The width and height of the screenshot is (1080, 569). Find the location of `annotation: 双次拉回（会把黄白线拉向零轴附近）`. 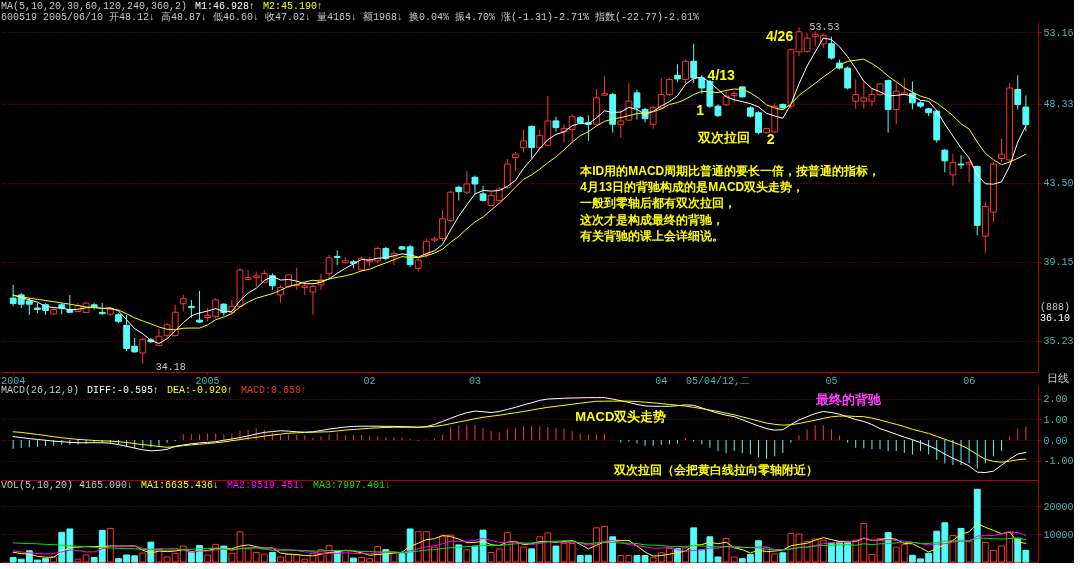

annotation: 双次拉回（会把黄白线拉向零轴附近） is located at coordinates (715, 470).